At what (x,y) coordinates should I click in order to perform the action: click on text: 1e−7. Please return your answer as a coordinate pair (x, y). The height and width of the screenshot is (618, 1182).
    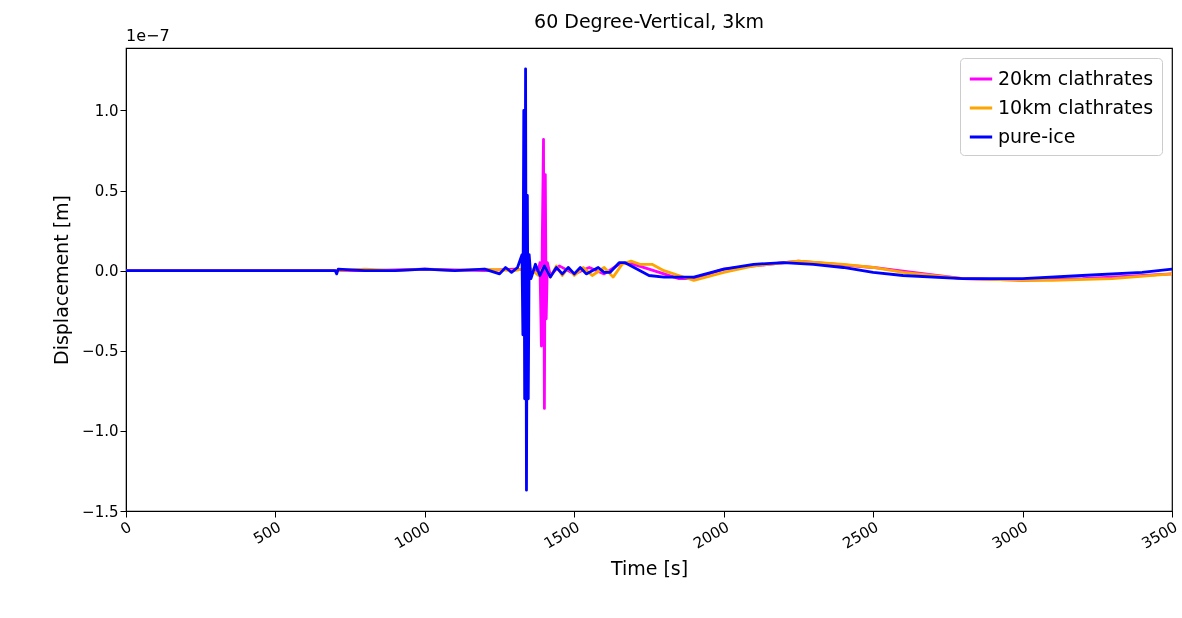
    Looking at the image, I should click on (148, 35).